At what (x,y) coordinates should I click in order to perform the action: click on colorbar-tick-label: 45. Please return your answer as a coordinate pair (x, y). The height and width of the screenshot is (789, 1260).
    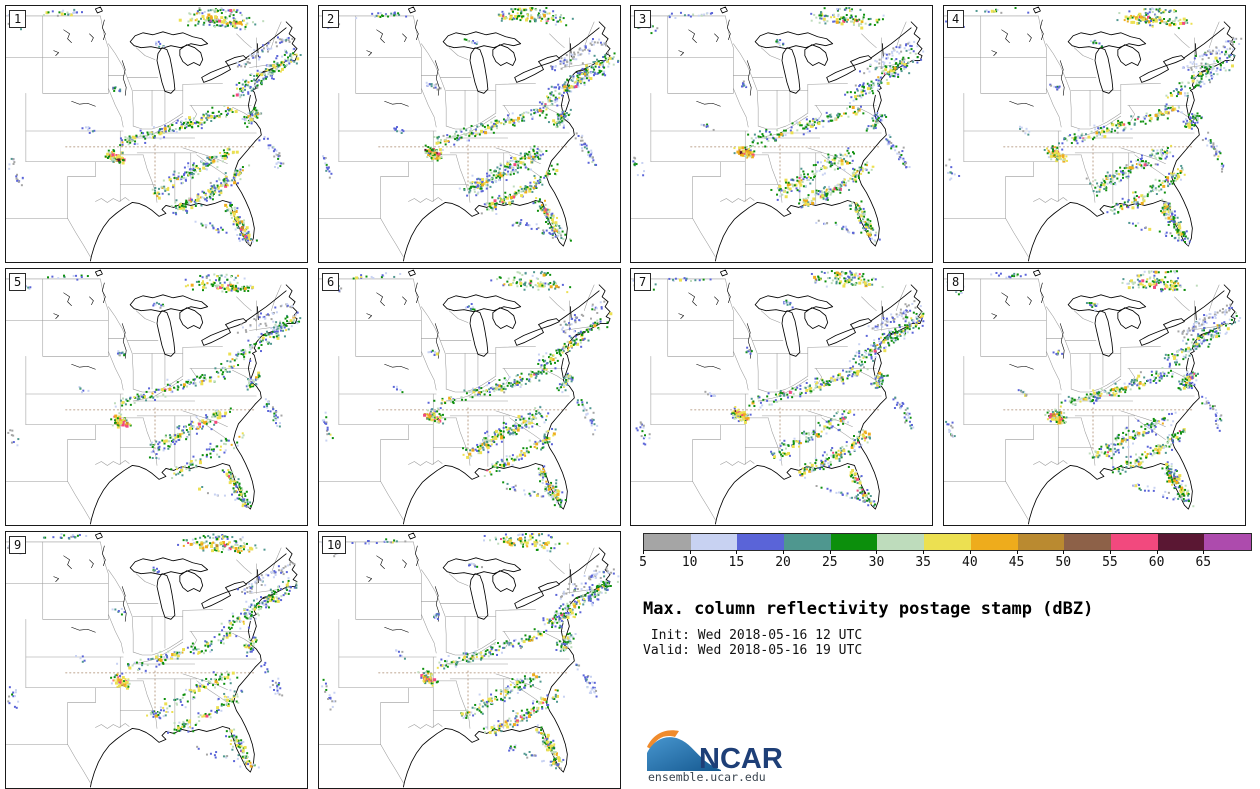
    Looking at the image, I should click on (1016, 562).